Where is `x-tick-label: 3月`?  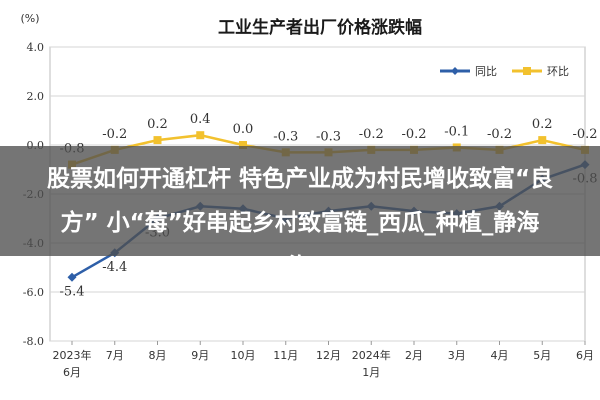 x-tick-label: 3月 is located at coordinates (457, 355).